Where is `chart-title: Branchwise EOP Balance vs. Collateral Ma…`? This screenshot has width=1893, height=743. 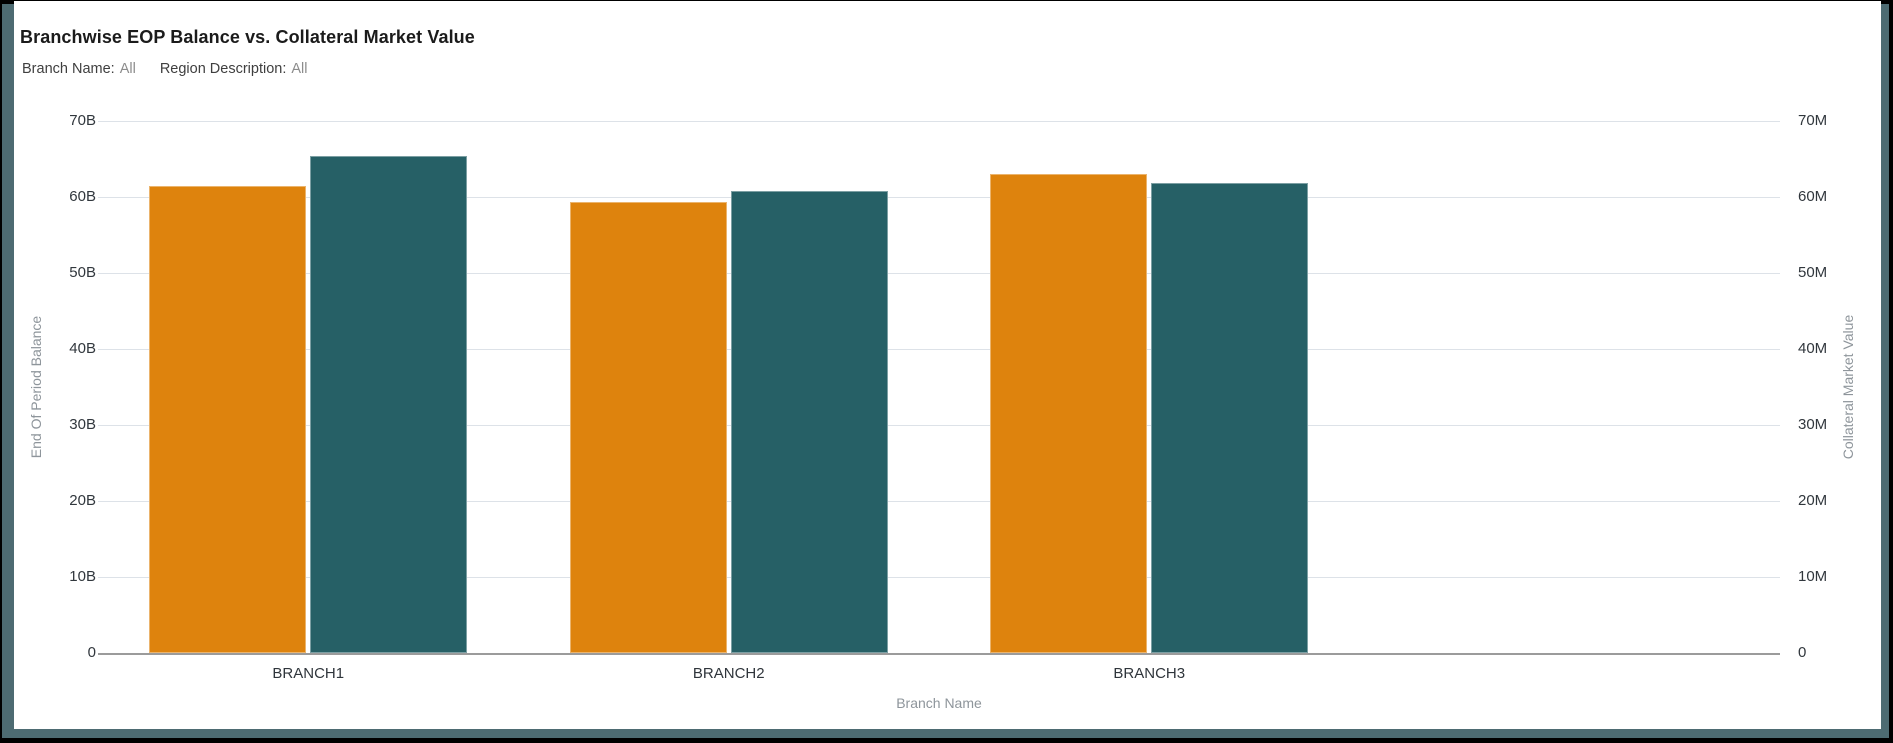 chart-title: Branchwise EOP Balance vs. Collateral Ma… is located at coordinates (247, 37).